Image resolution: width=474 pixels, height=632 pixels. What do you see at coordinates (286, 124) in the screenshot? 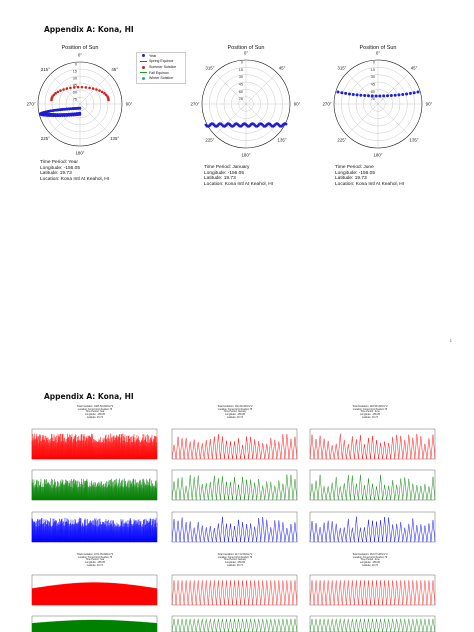
I see `january-point` at bounding box center [286, 124].